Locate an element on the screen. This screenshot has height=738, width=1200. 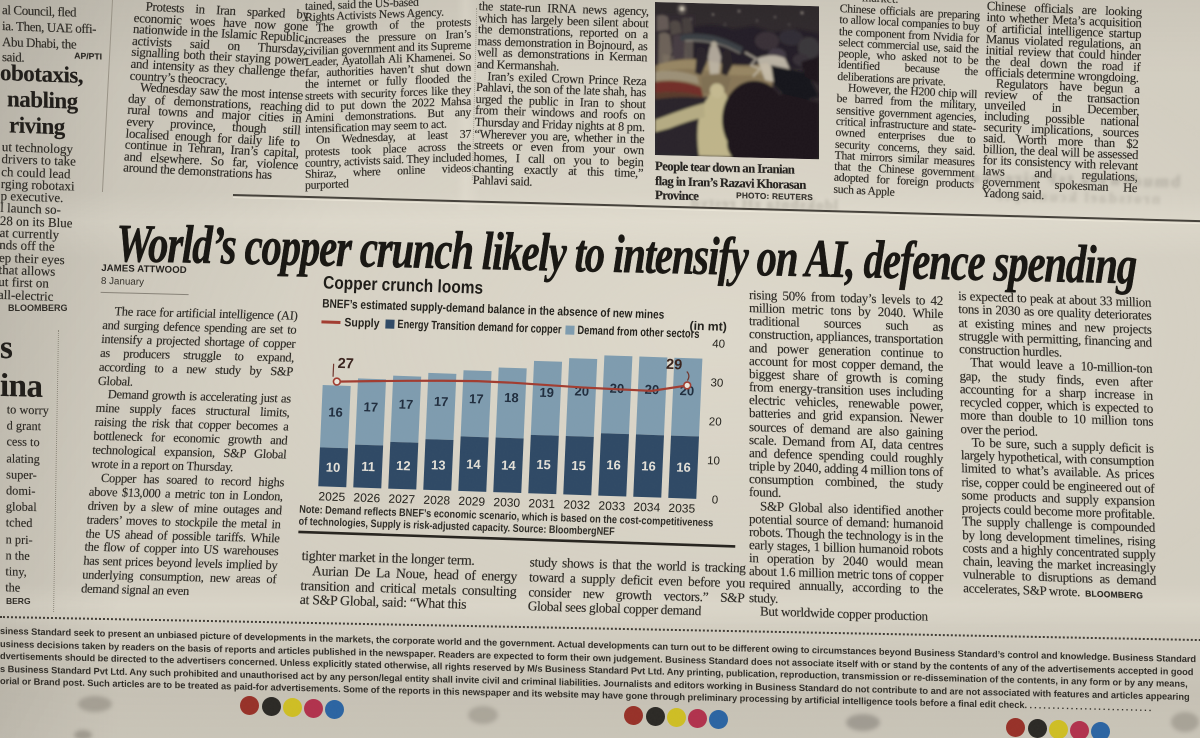
svg-text: 2032 is located at coordinates (577, 504).